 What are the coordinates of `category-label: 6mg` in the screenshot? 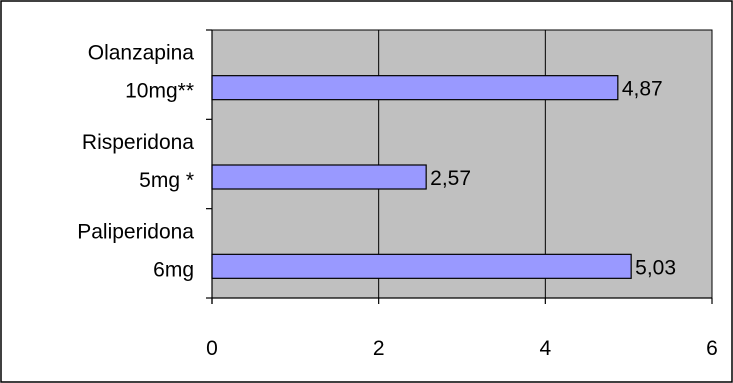 It's located at (173, 269).